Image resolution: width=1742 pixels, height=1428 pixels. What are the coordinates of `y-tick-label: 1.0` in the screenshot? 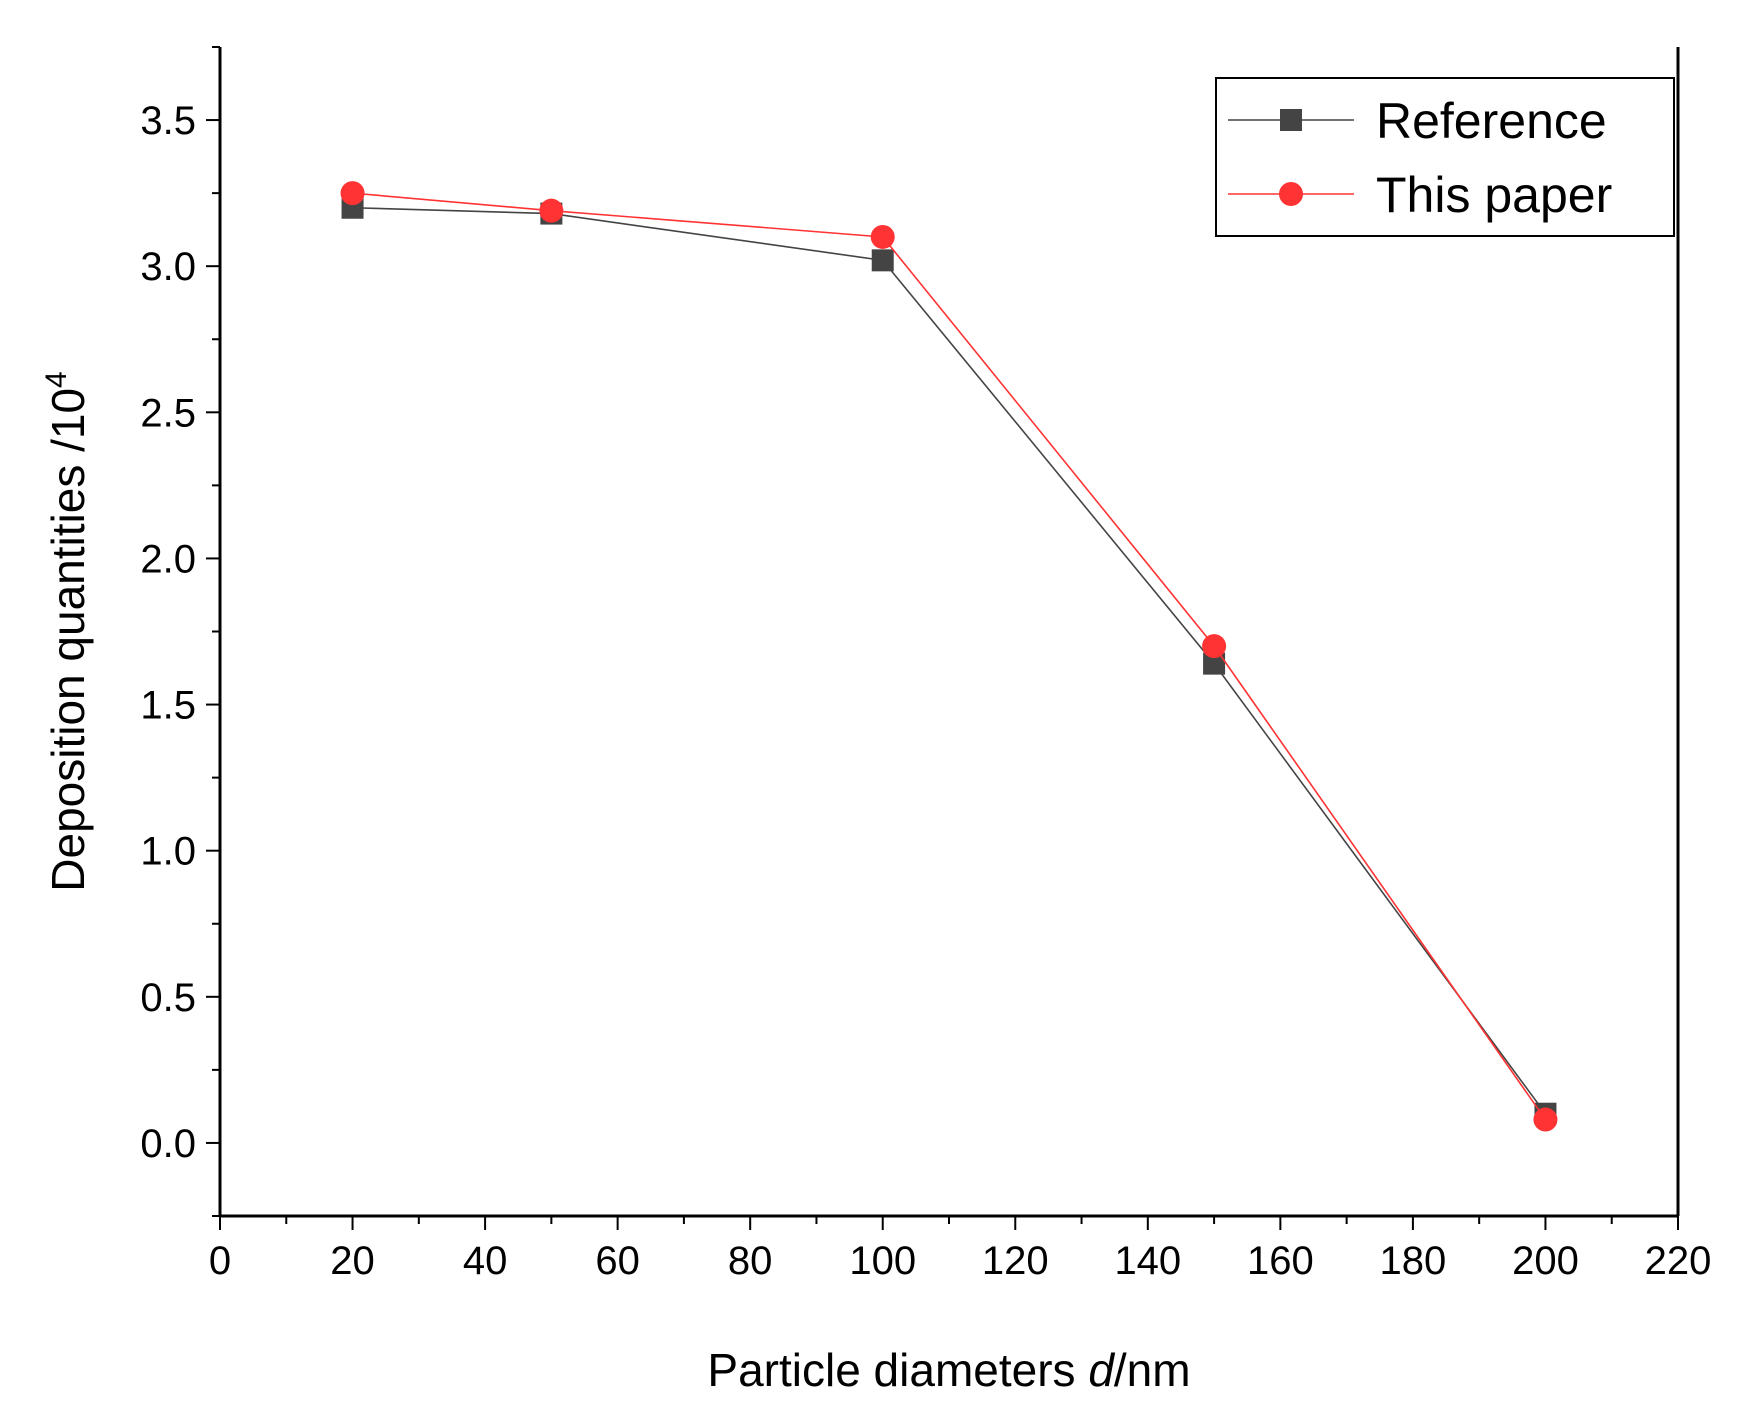 It's located at (168, 852).